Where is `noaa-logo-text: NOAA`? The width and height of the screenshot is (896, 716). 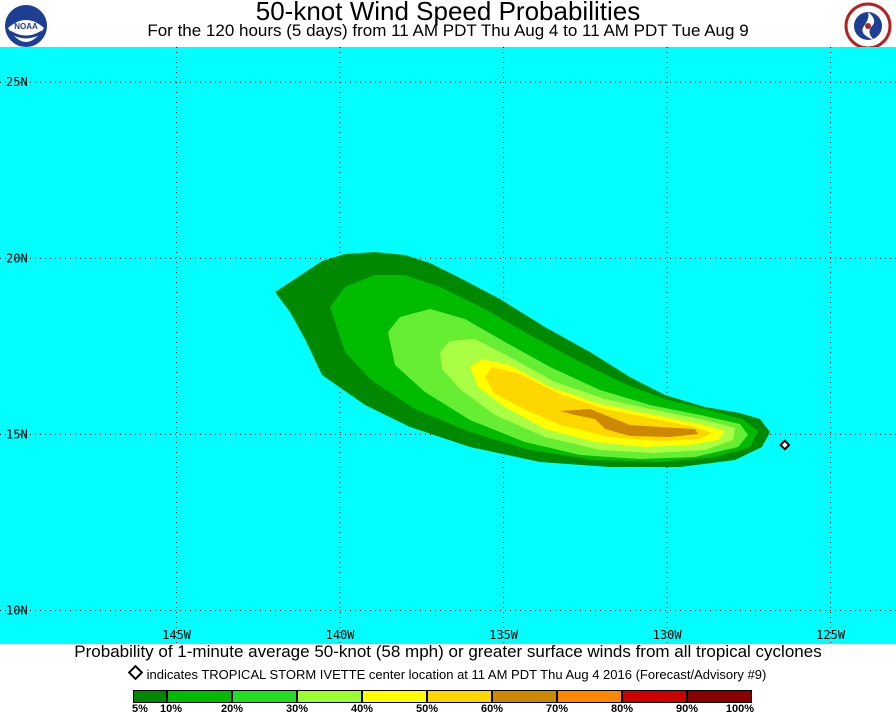
noaa-logo-text: NOAA is located at coordinates (26, 26).